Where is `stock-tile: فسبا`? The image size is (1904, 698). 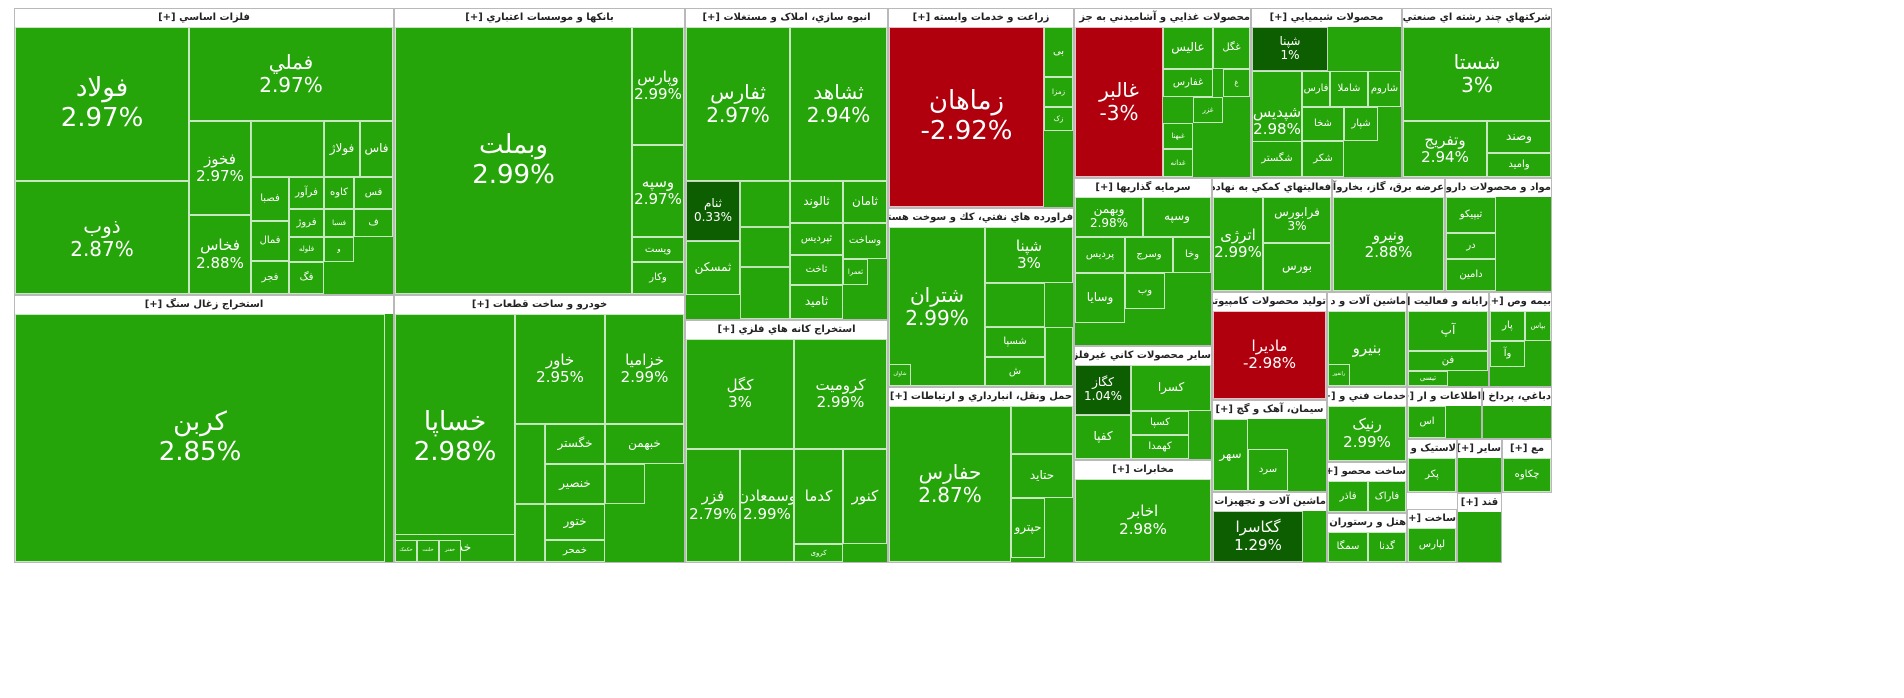
stock-tile: فسبا is located at coordinates (339, 223).